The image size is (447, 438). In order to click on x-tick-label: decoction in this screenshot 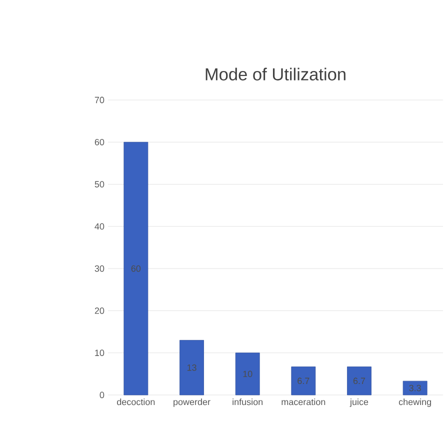, I will do `click(136, 402)`.